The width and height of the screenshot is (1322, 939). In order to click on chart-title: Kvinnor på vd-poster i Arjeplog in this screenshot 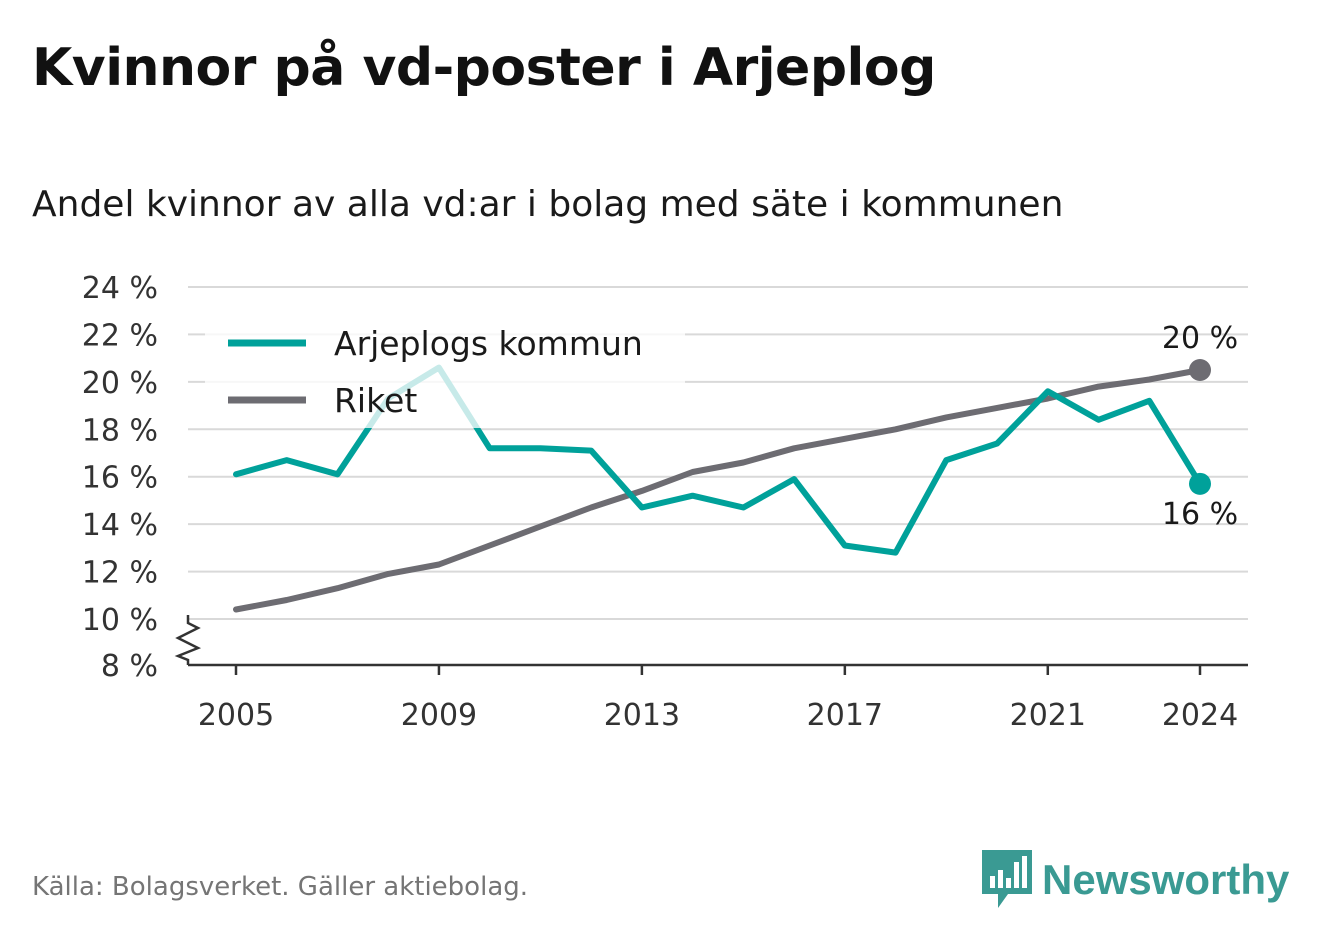, I will do `click(484, 68)`.